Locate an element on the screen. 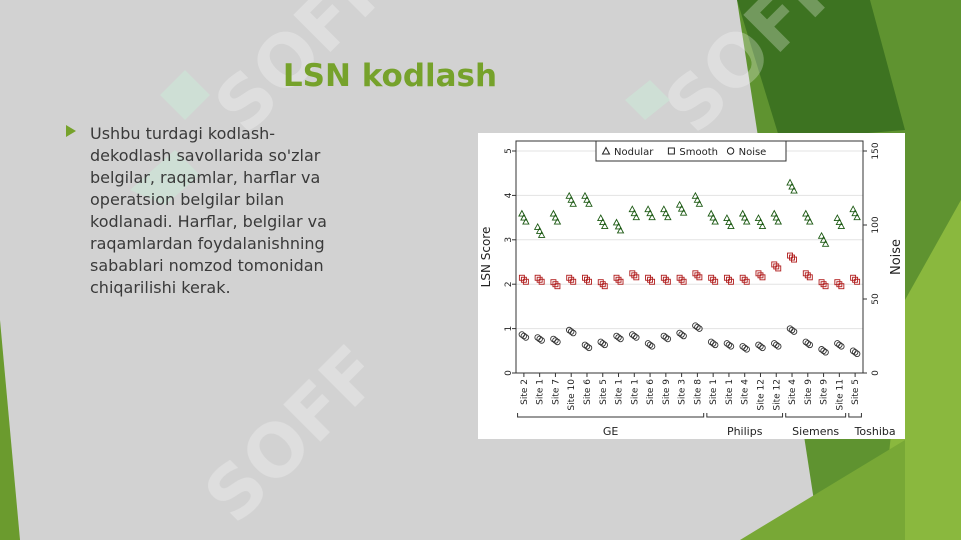 Image resolution: width=961 pixels, height=540 pixels. x-tick-label: Site 10 is located at coordinates (572, 395).